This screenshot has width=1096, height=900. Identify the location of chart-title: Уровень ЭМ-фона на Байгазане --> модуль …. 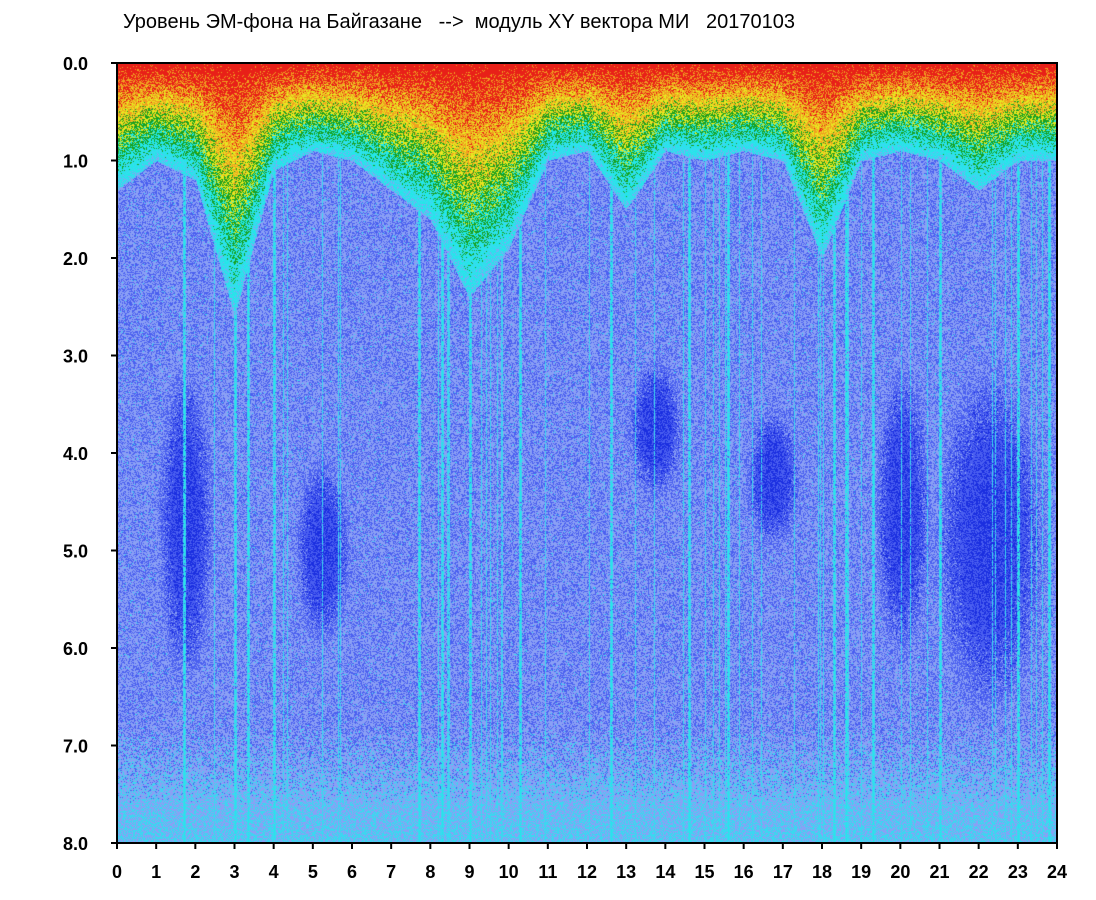
(459, 22).